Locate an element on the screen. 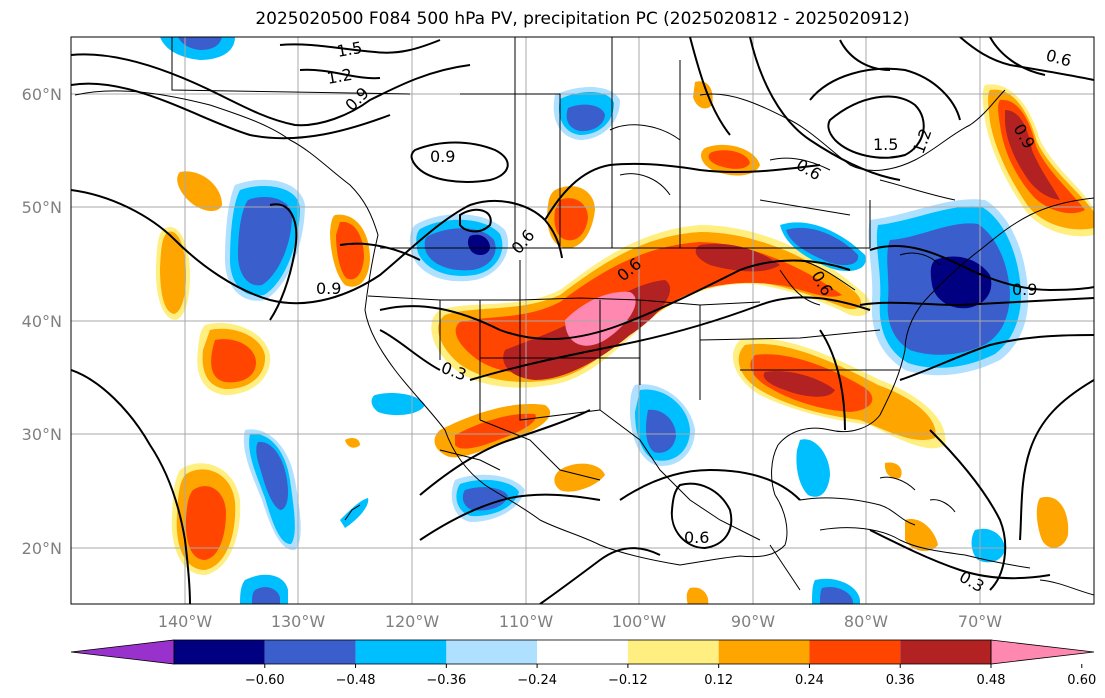 Image resolution: width=1105 pixels, height=698 pixels. lon-label: 110°W is located at coordinates (526, 621).